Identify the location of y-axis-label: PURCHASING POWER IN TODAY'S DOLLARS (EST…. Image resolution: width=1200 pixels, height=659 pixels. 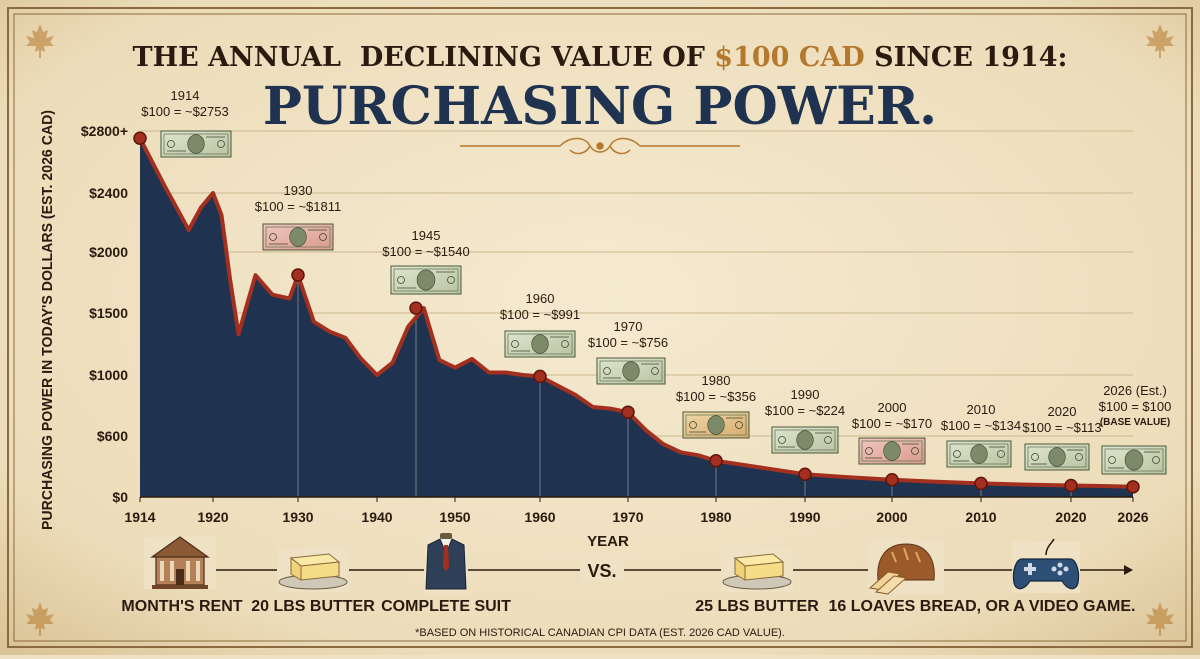
(47, 320).